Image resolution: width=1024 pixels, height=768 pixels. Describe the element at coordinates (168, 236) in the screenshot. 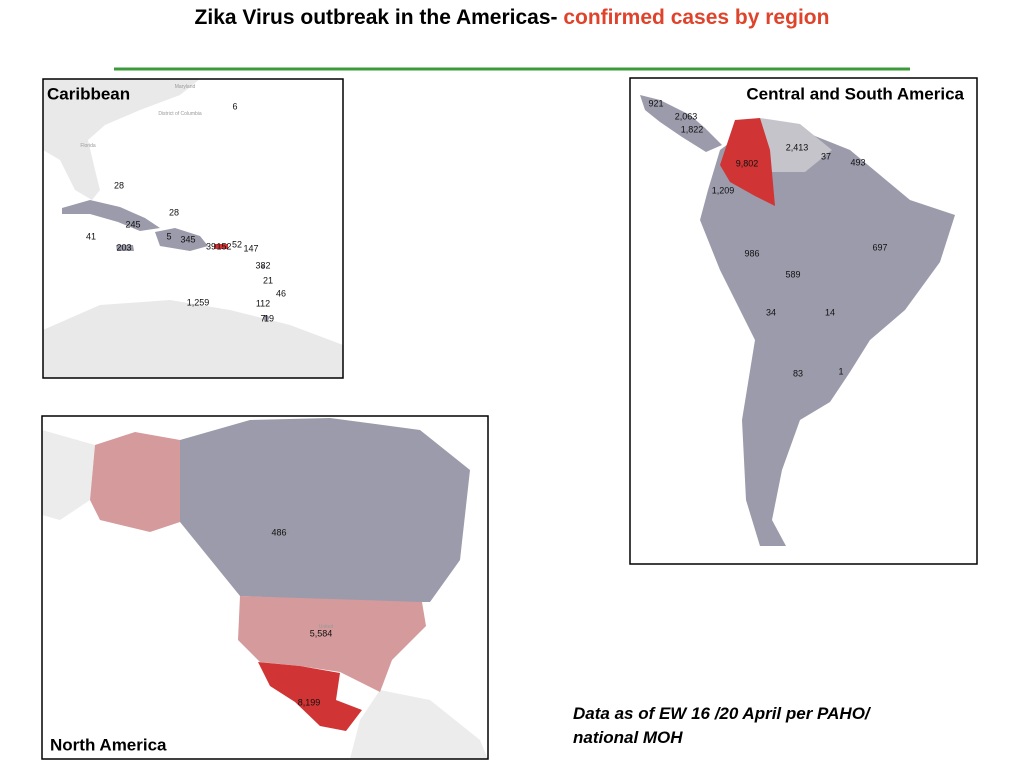

I see `case-count: 5` at that location.